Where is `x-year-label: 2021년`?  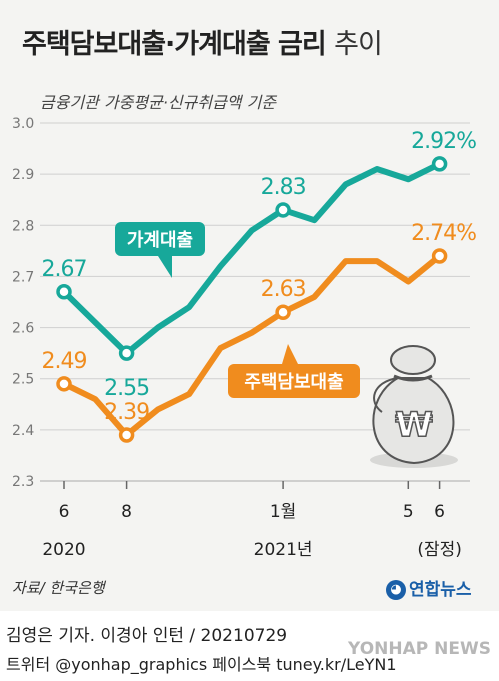 x-year-label: 2021년 is located at coordinates (283, 550).